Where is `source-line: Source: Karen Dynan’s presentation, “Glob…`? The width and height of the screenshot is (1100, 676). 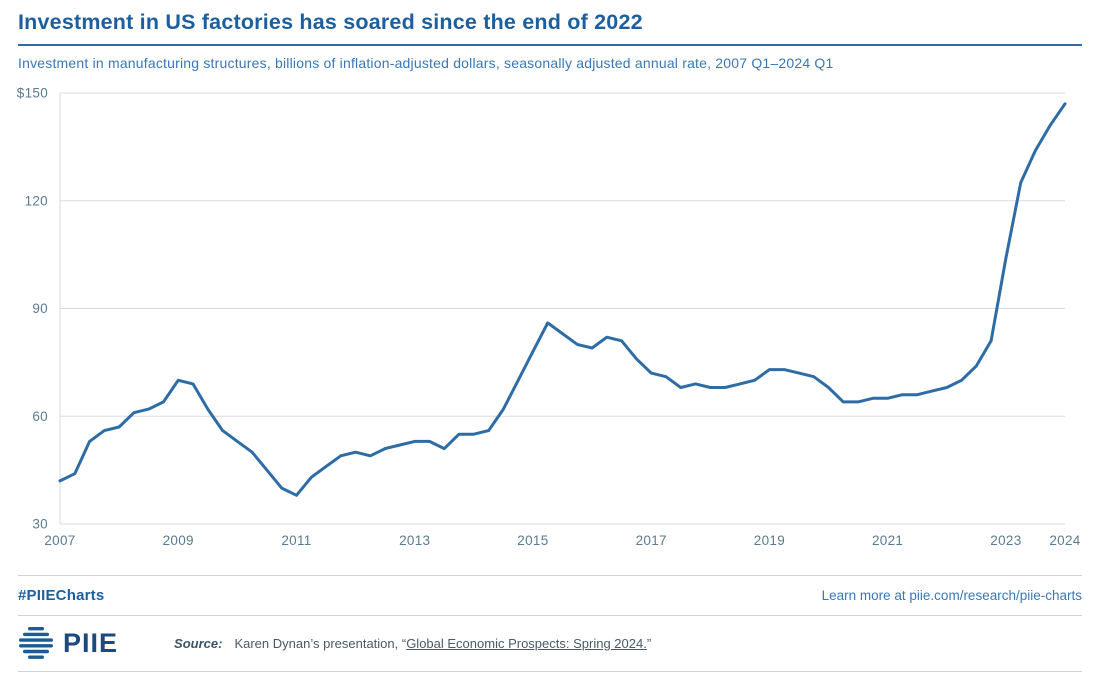 source-line: Source: Karen Dynan’s presentation, “Glob… is located at coordinates (412, 643).